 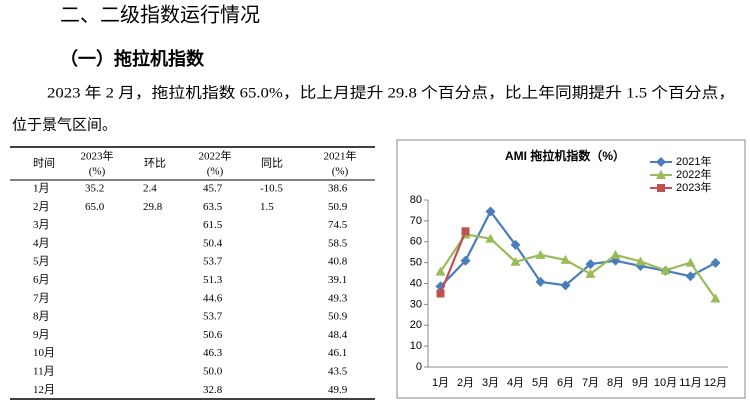 I want to click on legend-label: 2021年, so click(x=693, y=161).